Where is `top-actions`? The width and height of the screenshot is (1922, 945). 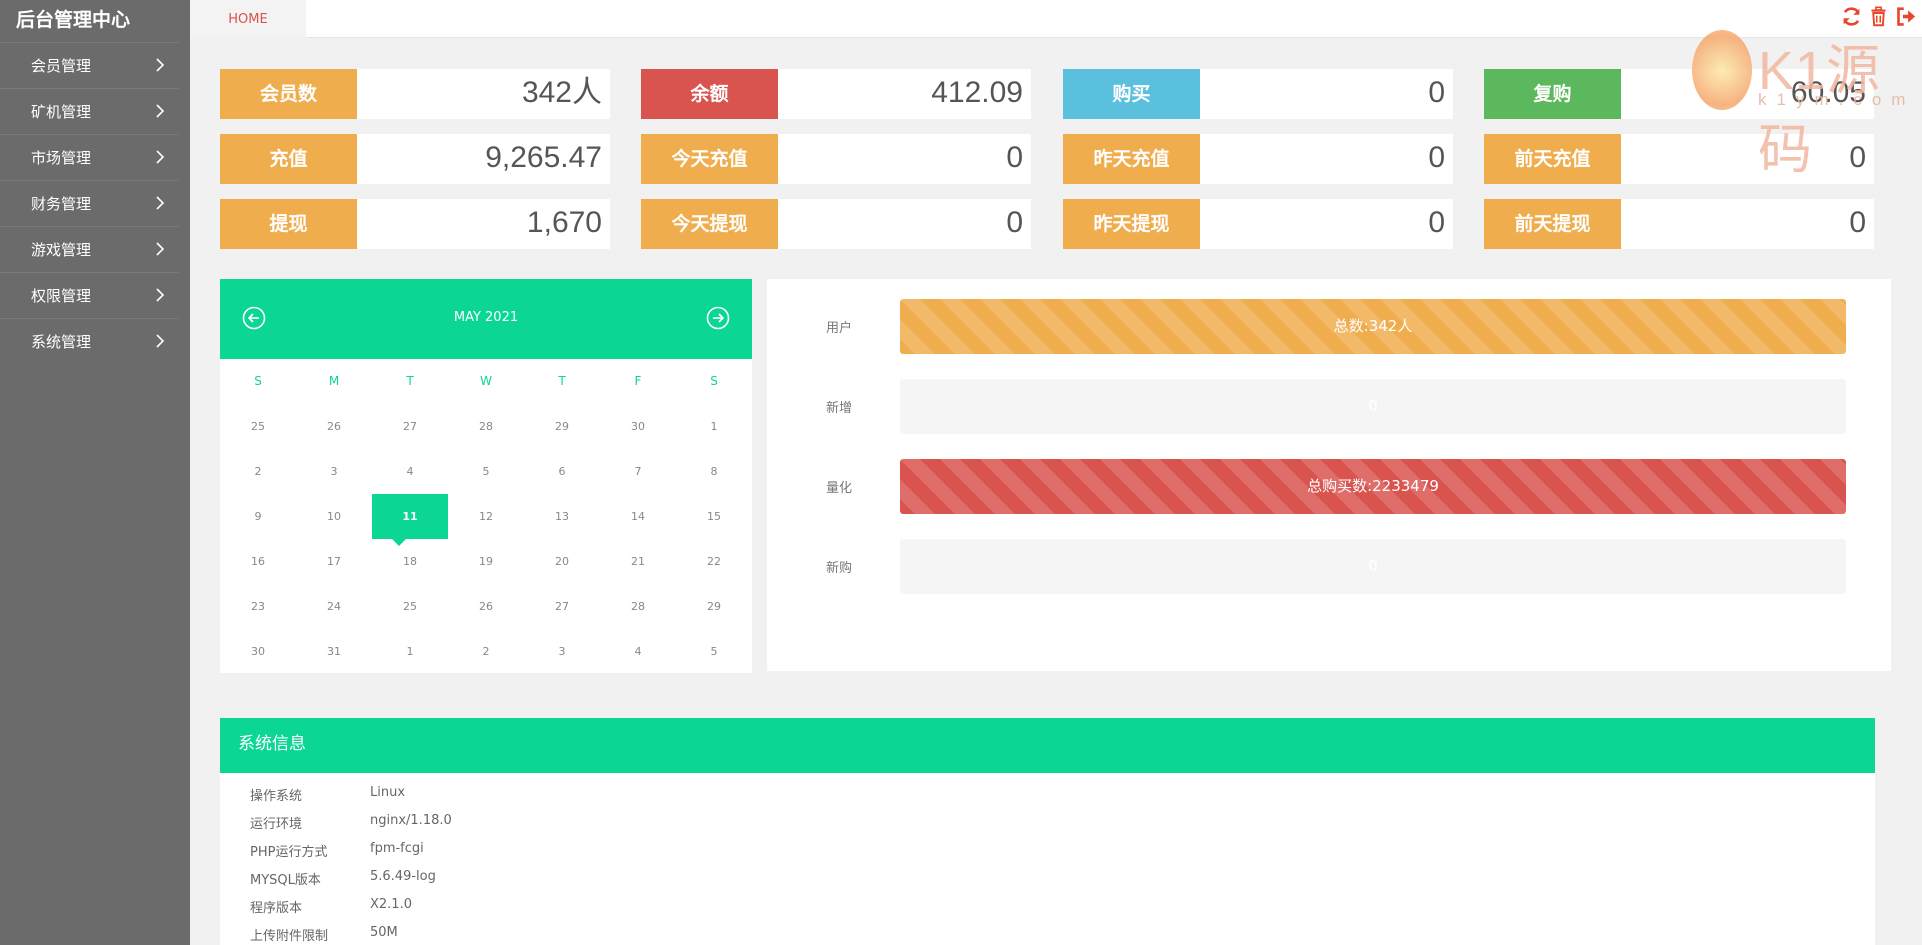 top-actions is located at coordinates (1878, 16).